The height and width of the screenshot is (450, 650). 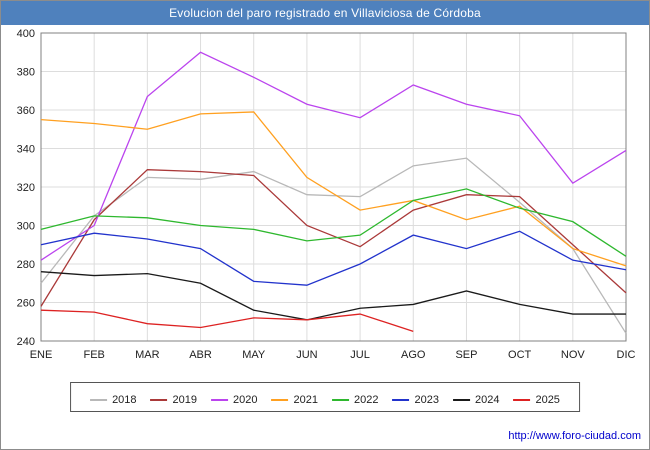 What do you see at coordinates (366, 400) in the screenshot?
I see `legend-label-2022: 2022` at bounding box center [366, 400].